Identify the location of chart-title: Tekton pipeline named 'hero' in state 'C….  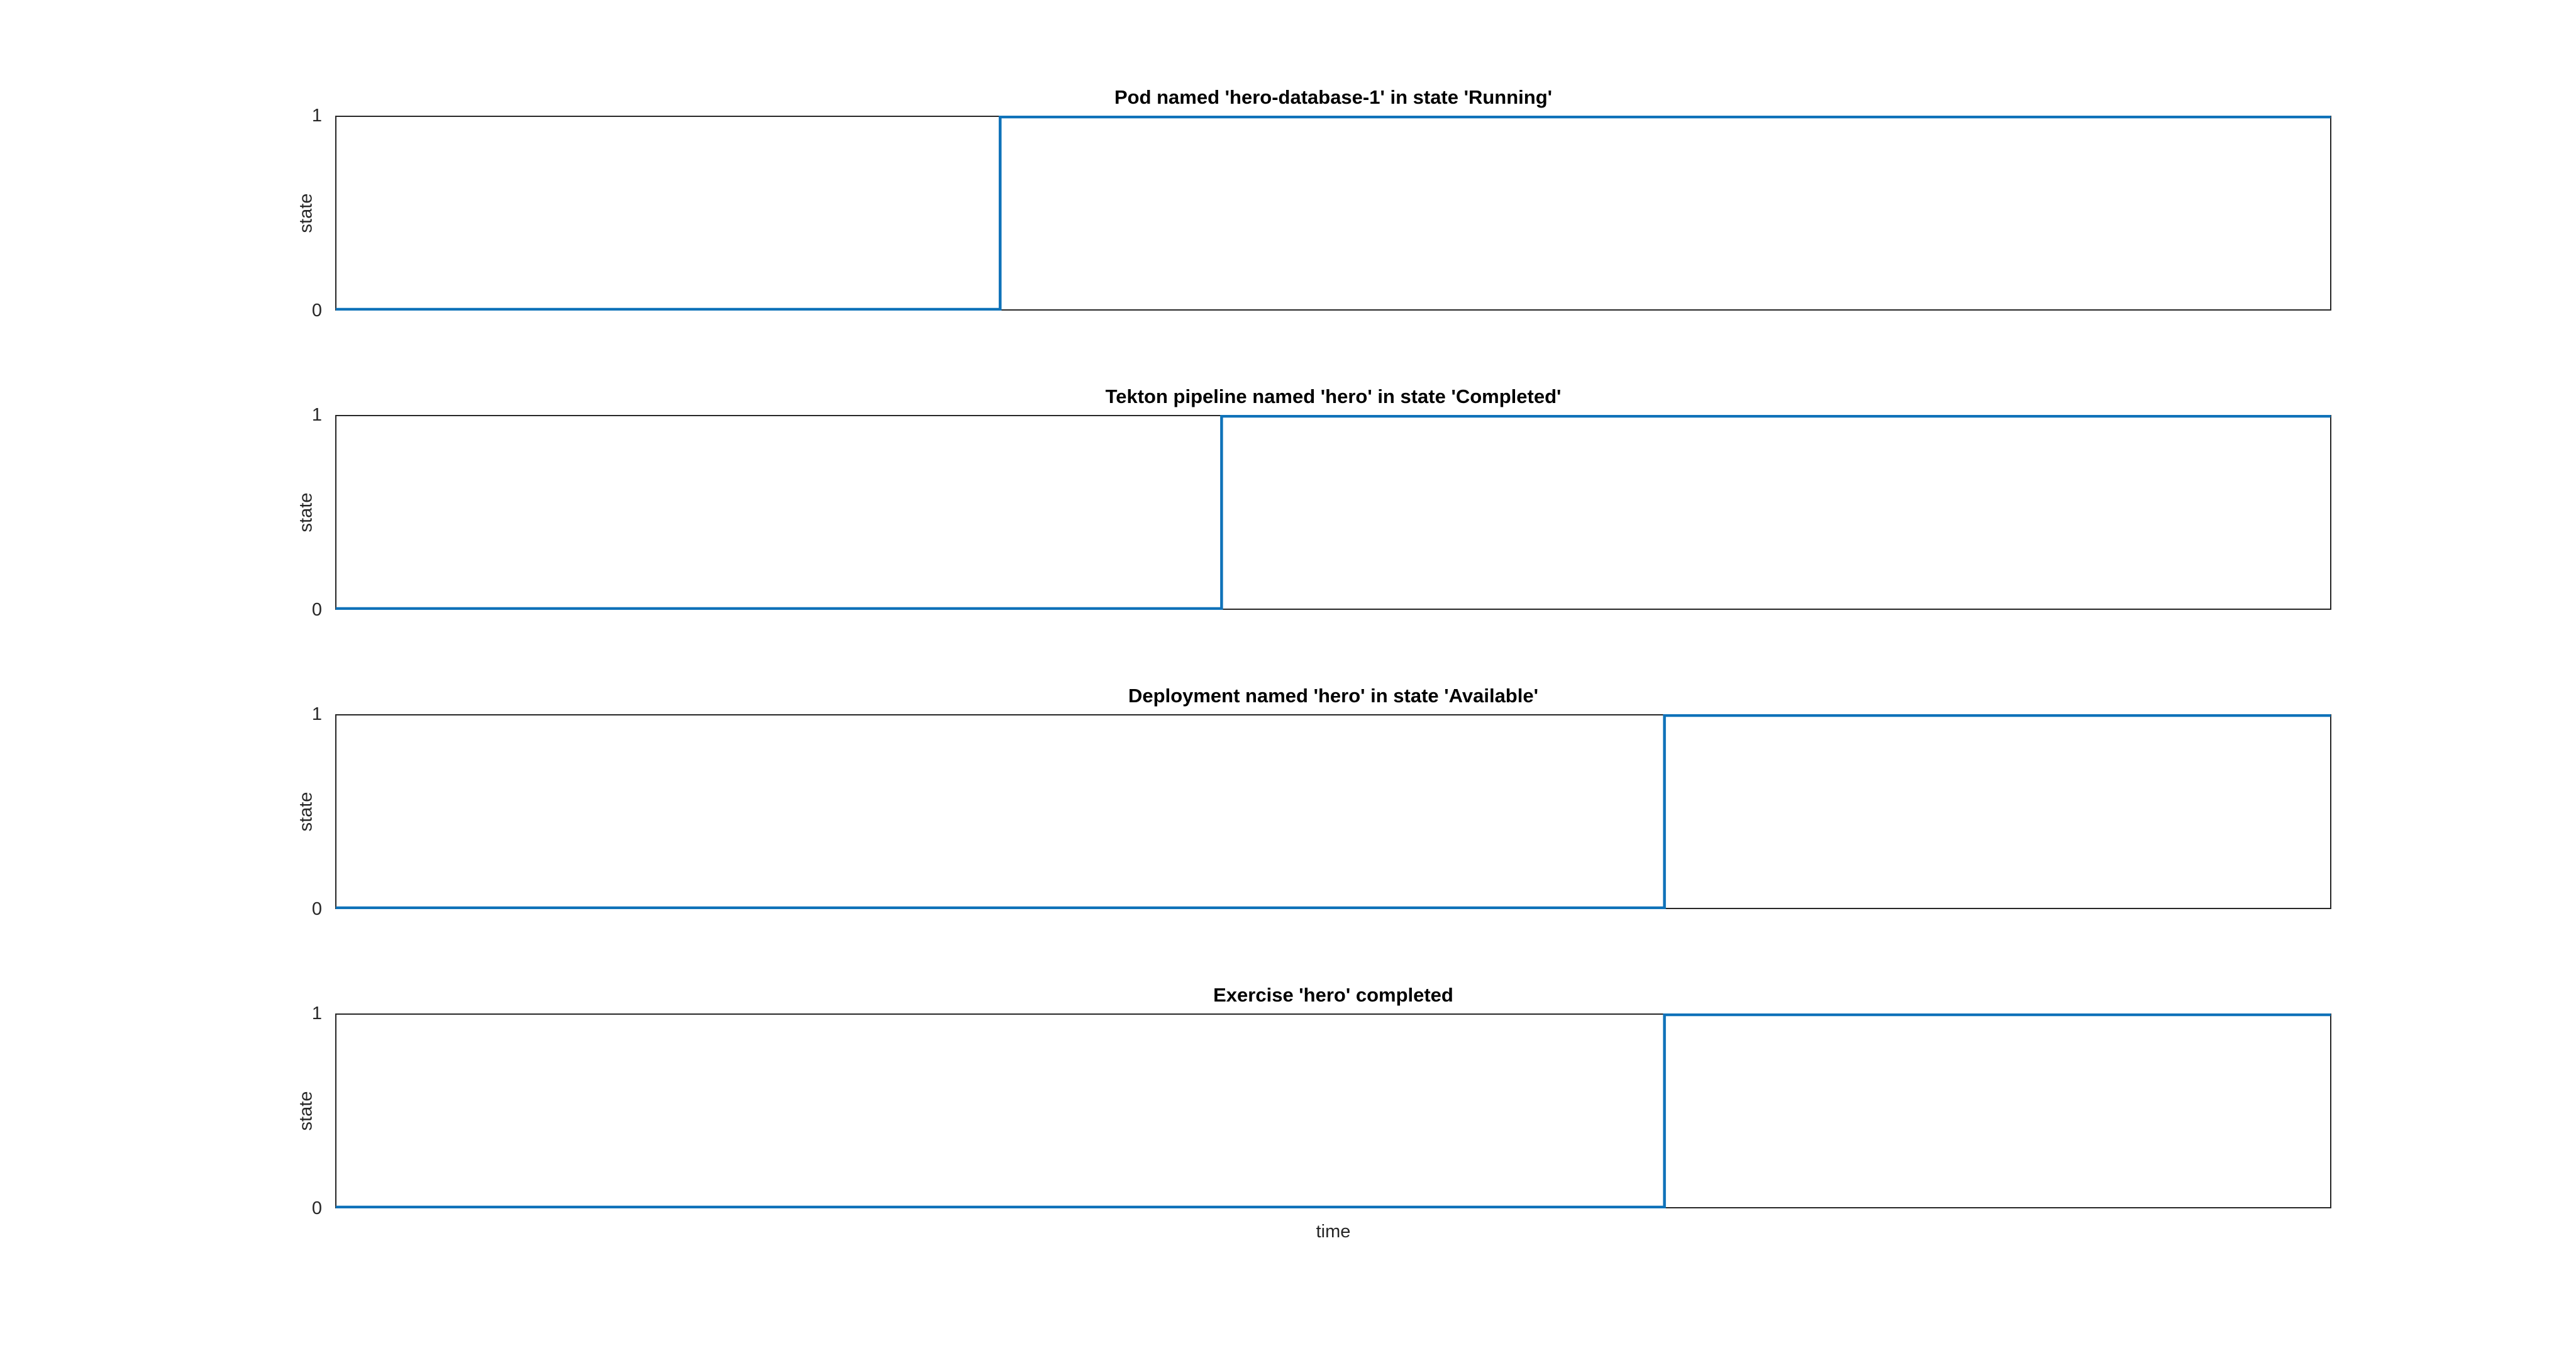
(1333, 396).